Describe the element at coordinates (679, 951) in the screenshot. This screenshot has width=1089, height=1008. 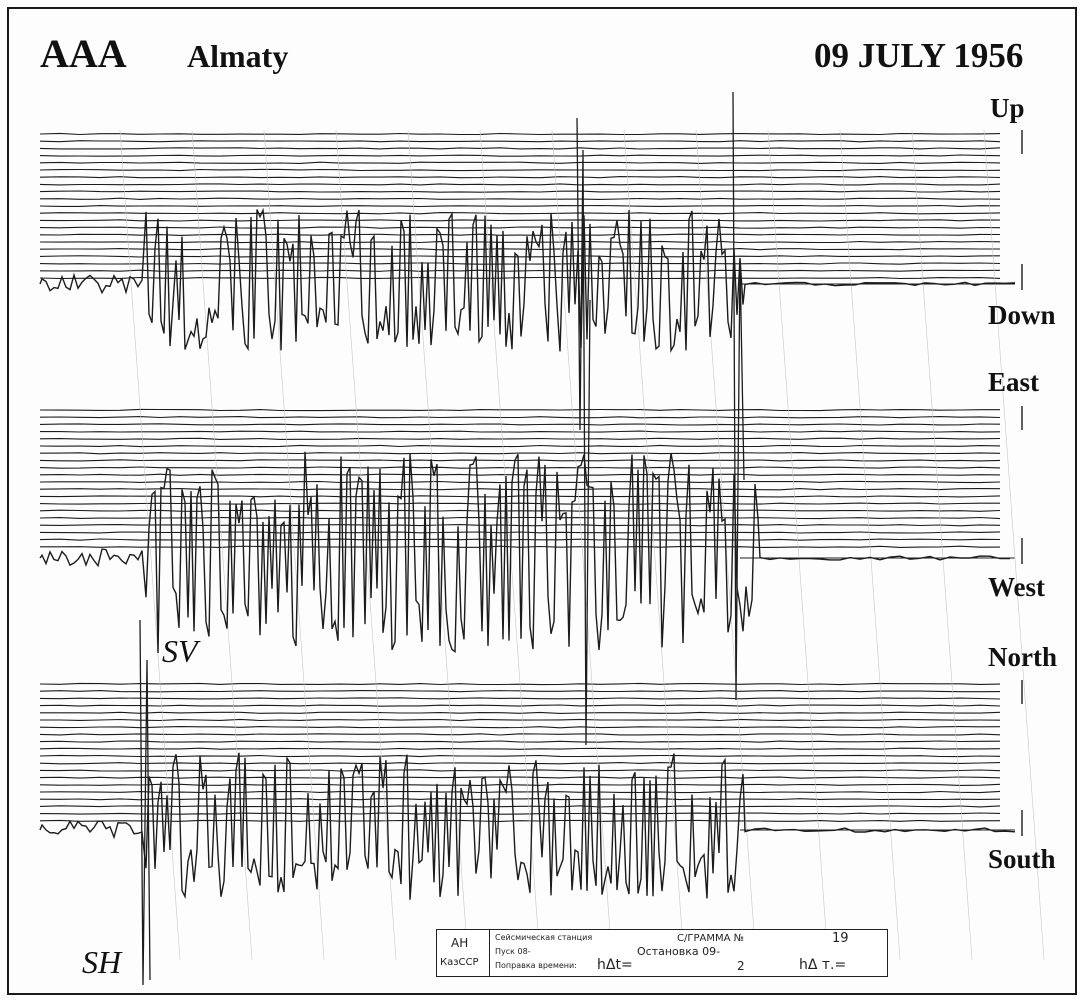
I see `stamp-stop: Остановка 09-` at that location.